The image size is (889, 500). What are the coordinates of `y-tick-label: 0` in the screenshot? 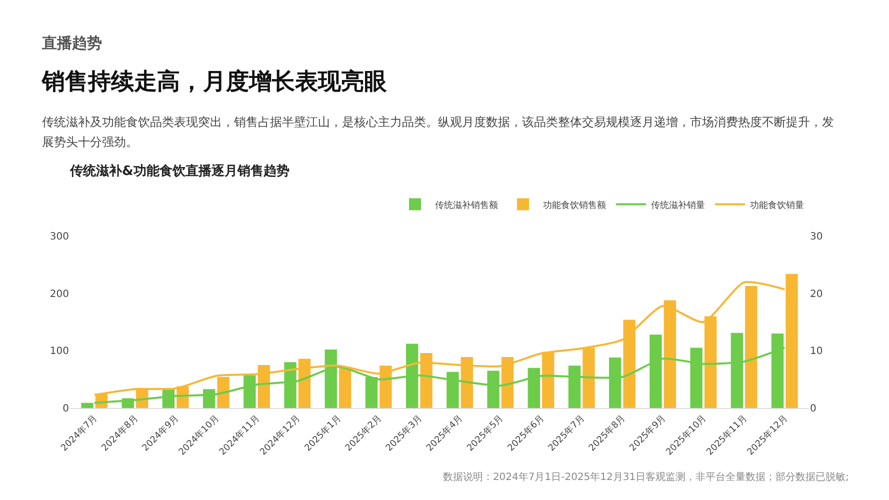 It's located at (65, 409).